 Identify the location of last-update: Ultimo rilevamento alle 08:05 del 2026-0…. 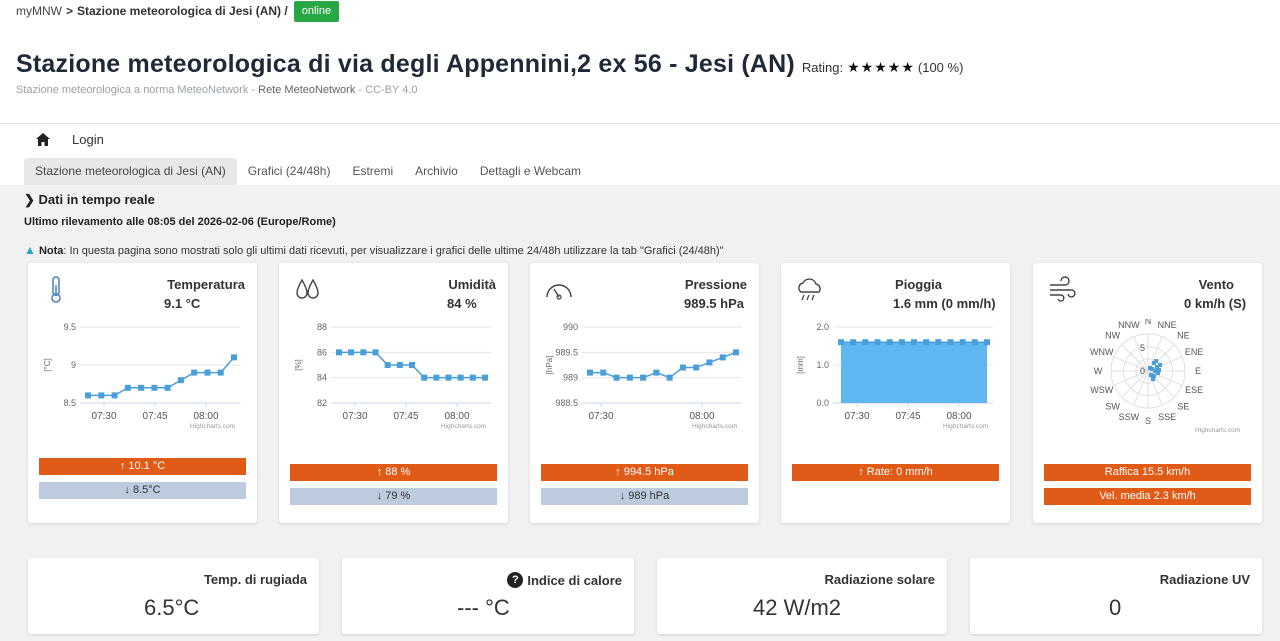
(180, 222).